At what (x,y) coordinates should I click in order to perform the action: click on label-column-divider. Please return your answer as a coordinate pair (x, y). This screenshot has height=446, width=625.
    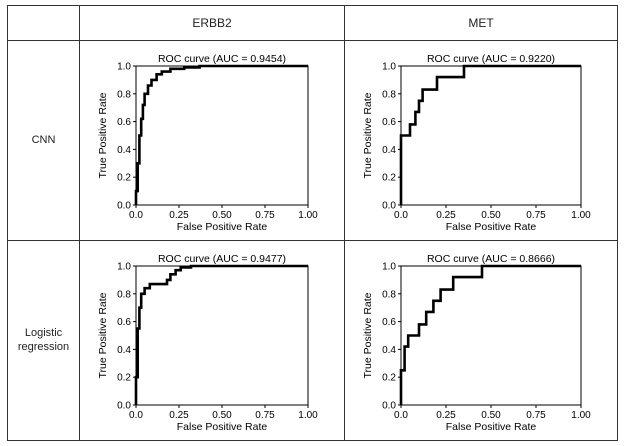
    Looking at the image, I should click on (79, 223).